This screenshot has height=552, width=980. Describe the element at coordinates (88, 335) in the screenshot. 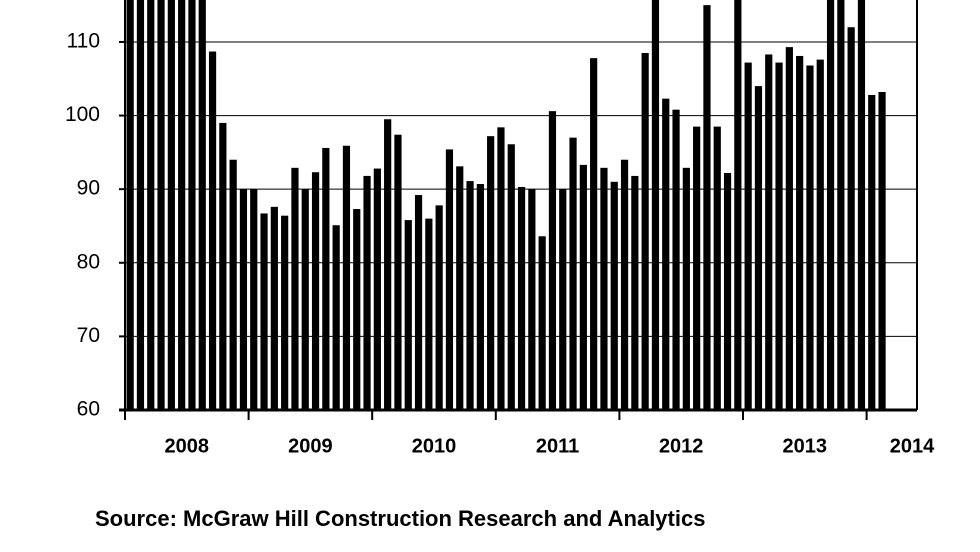

I see `y-tick-label: 70` at that location.